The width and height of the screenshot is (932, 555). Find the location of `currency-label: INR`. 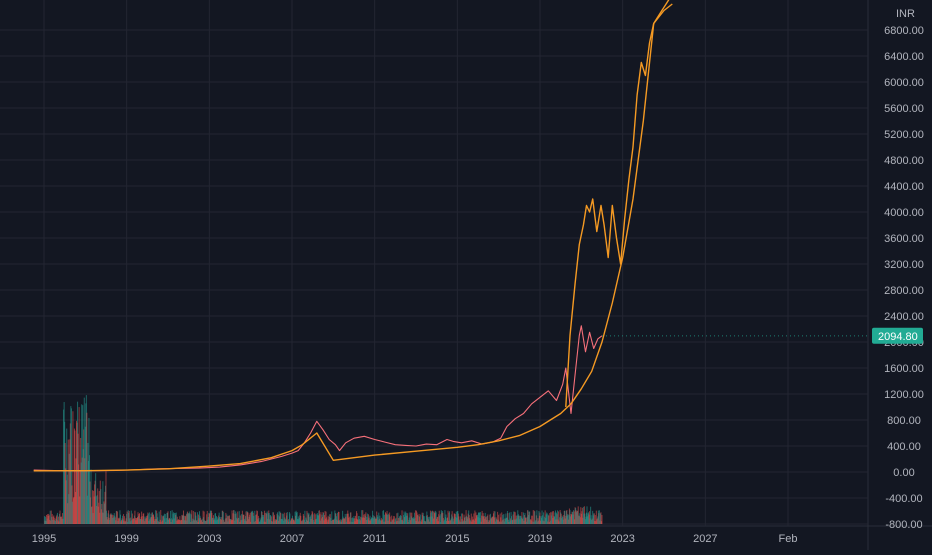

currency-label: INR is located at coordinates (905, 14).